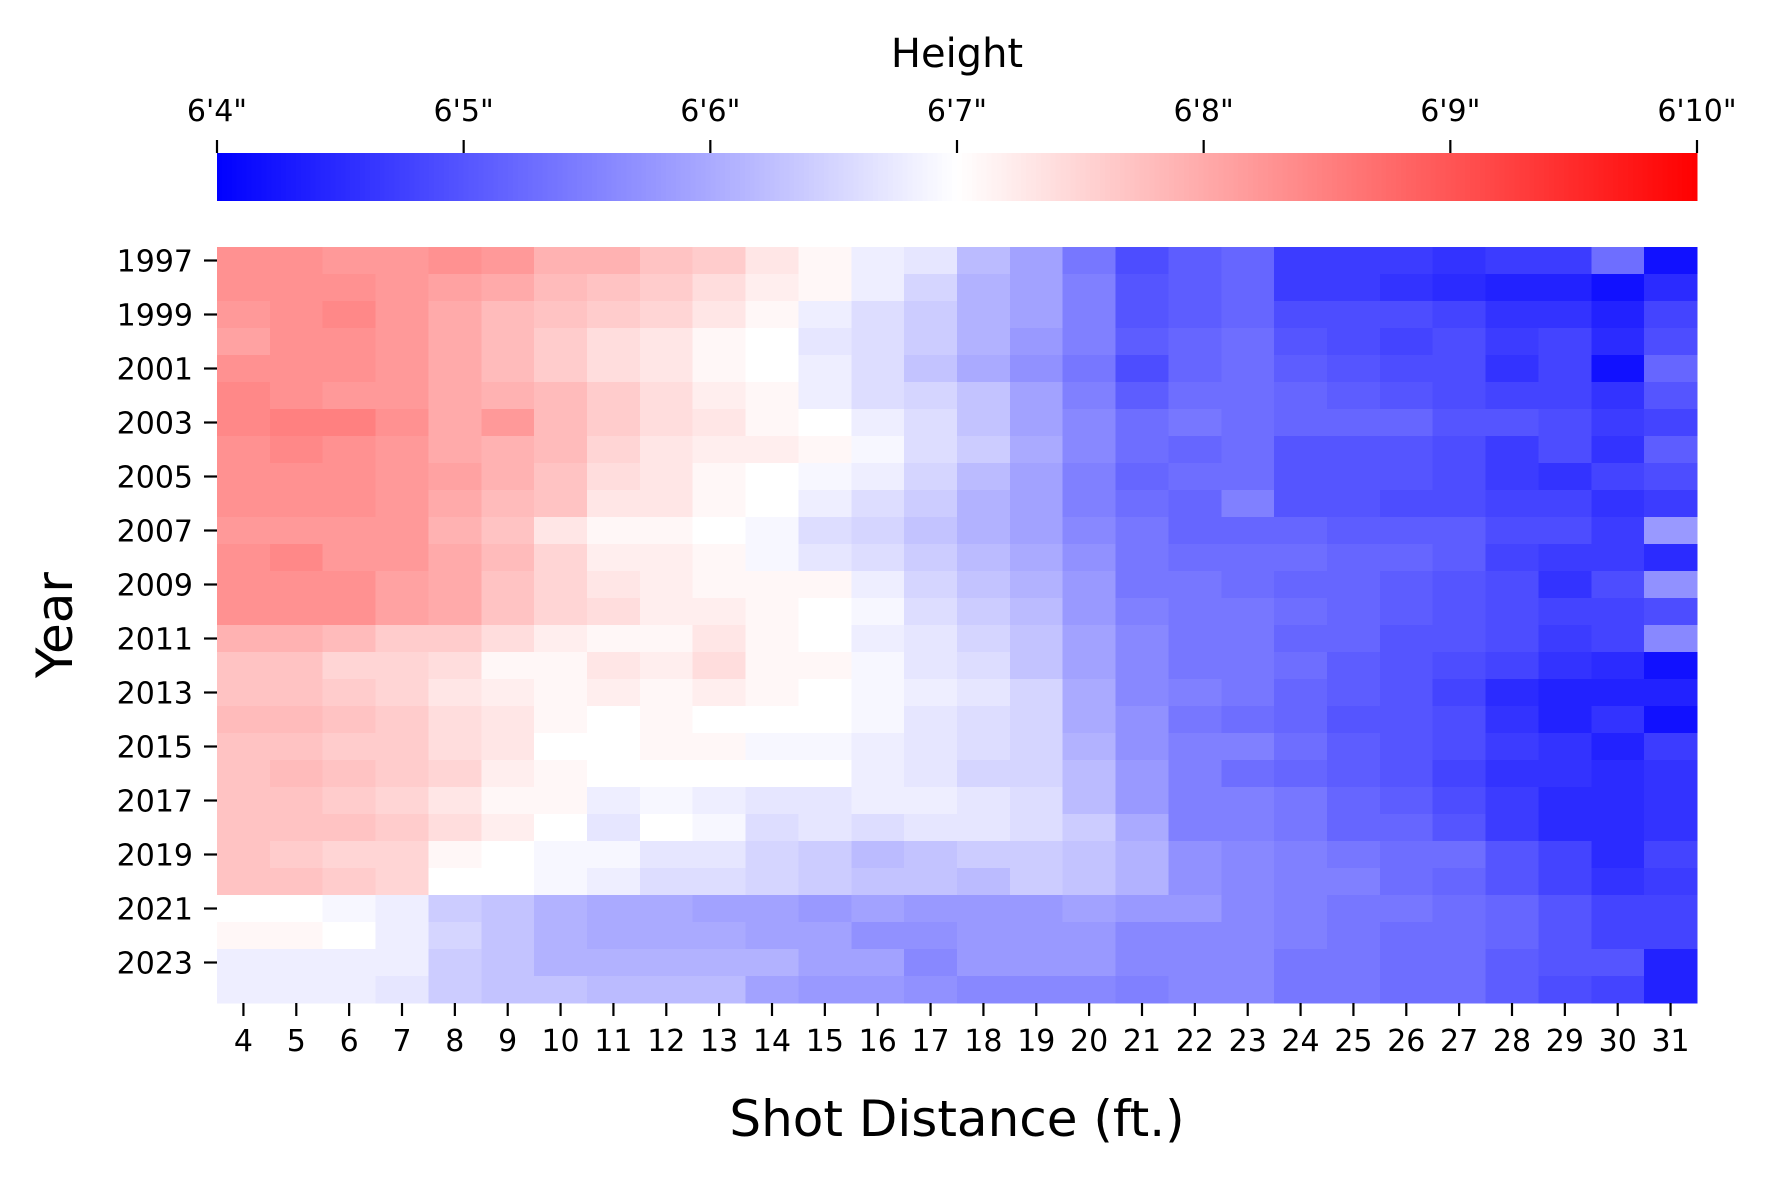 This screenshot has width=1770, height=1179. What do you see at coordinates (878, 1041) in the screenshot?
I see `x-tick-label: 16` at bounding box center [878, 1041].